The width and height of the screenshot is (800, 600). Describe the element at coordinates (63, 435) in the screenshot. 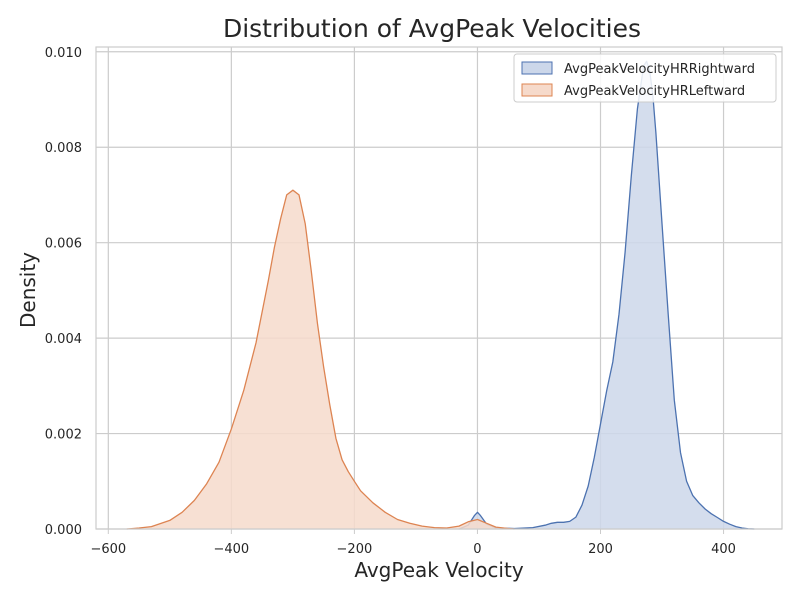

I see `y-tick-label: 0.002` at that location.